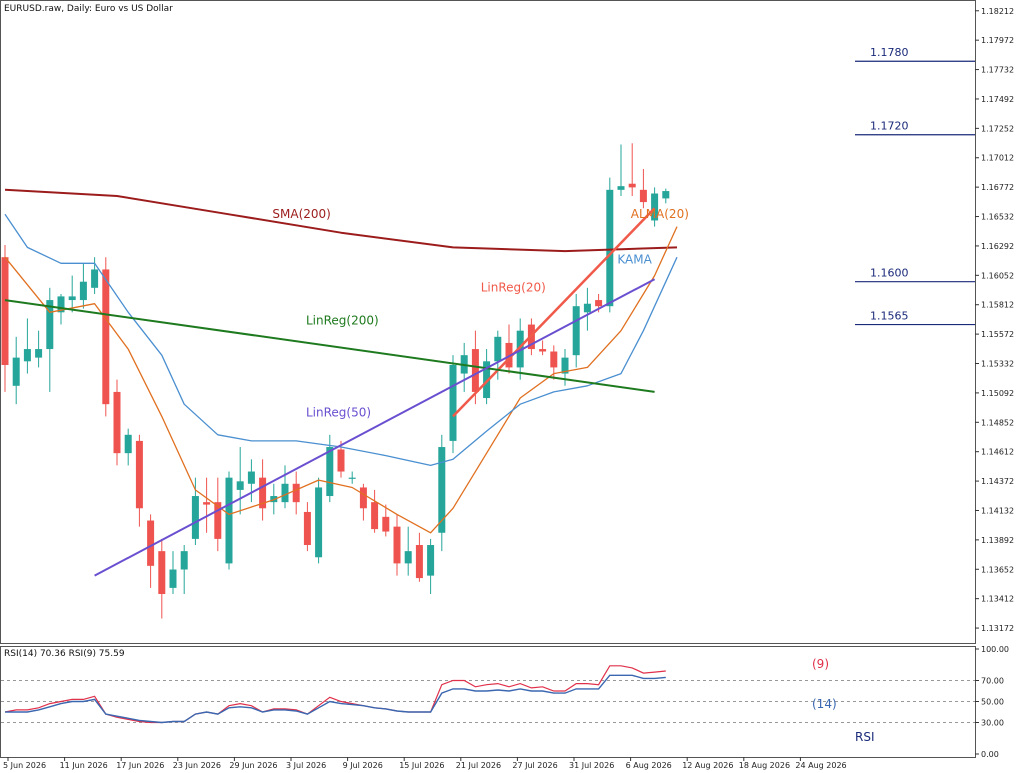  Describe the element at coordinates (889, 316) in the screenshot. I see `price-level-label: 1.1565` at that location.